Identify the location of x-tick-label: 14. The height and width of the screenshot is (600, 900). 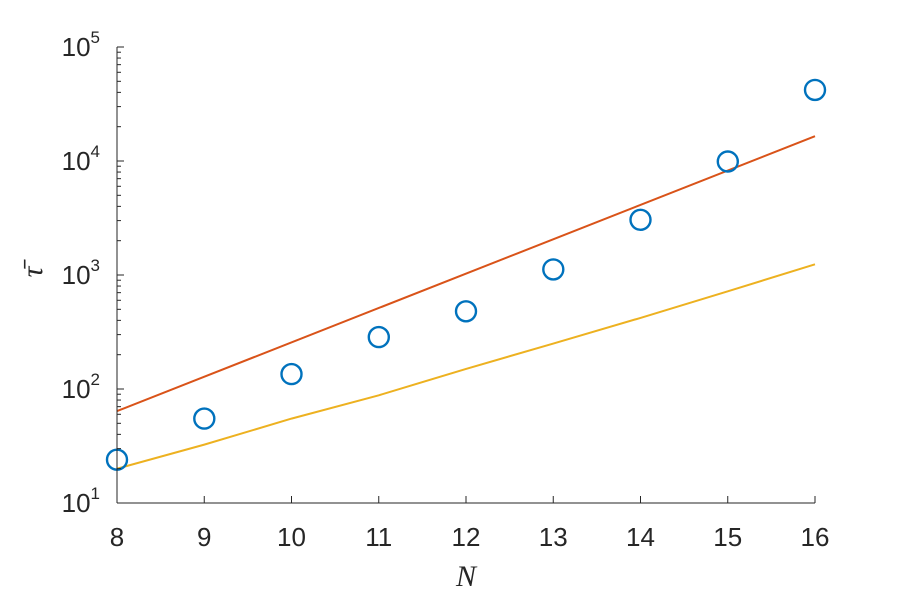
(640, 537).